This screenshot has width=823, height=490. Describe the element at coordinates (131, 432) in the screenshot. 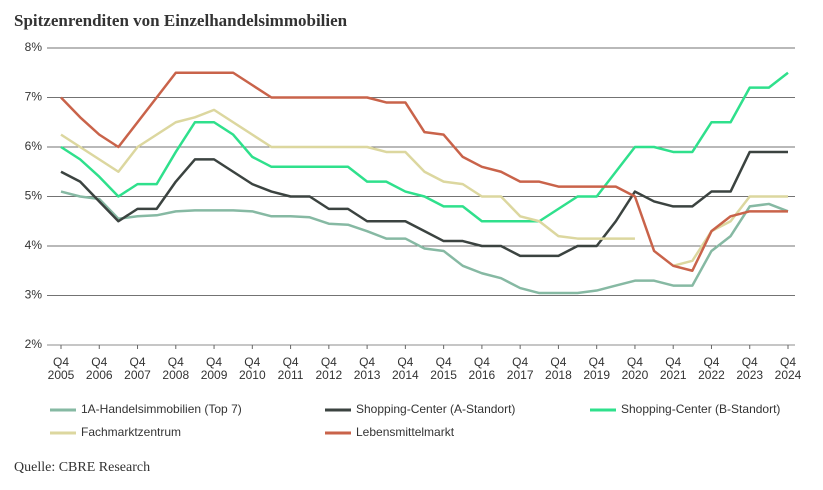

I see `legend-label: Fachmarktzentrum` at that location.